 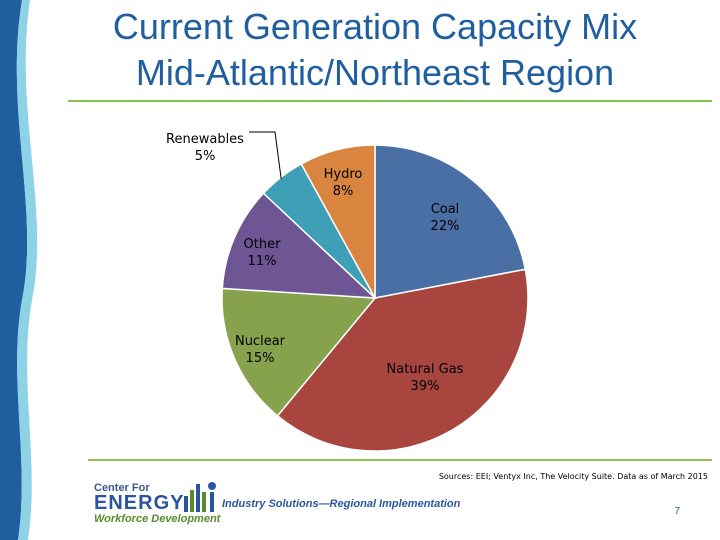 What do you see at coordinates (265, 155) in the screenshot?
I see `leader-line-renewables` at bounding box center [265, 155].